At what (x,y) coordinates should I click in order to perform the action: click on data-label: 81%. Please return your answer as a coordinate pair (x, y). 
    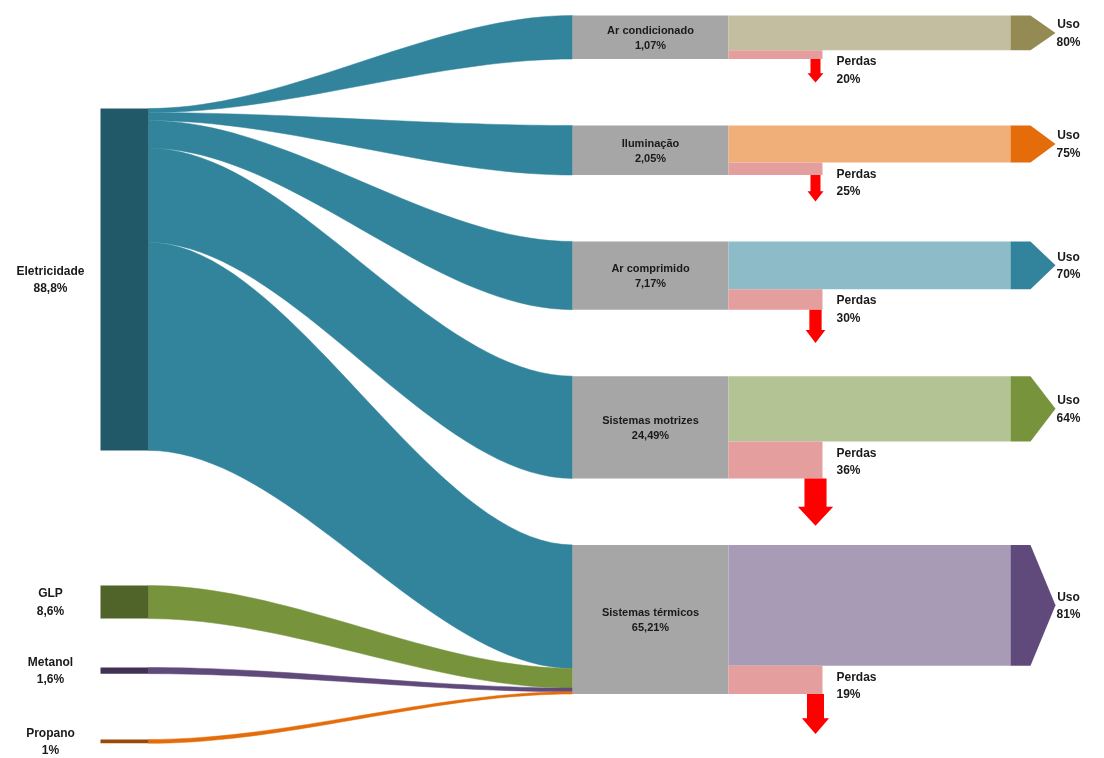
    Looking at the image, I should click on (1068, 614).